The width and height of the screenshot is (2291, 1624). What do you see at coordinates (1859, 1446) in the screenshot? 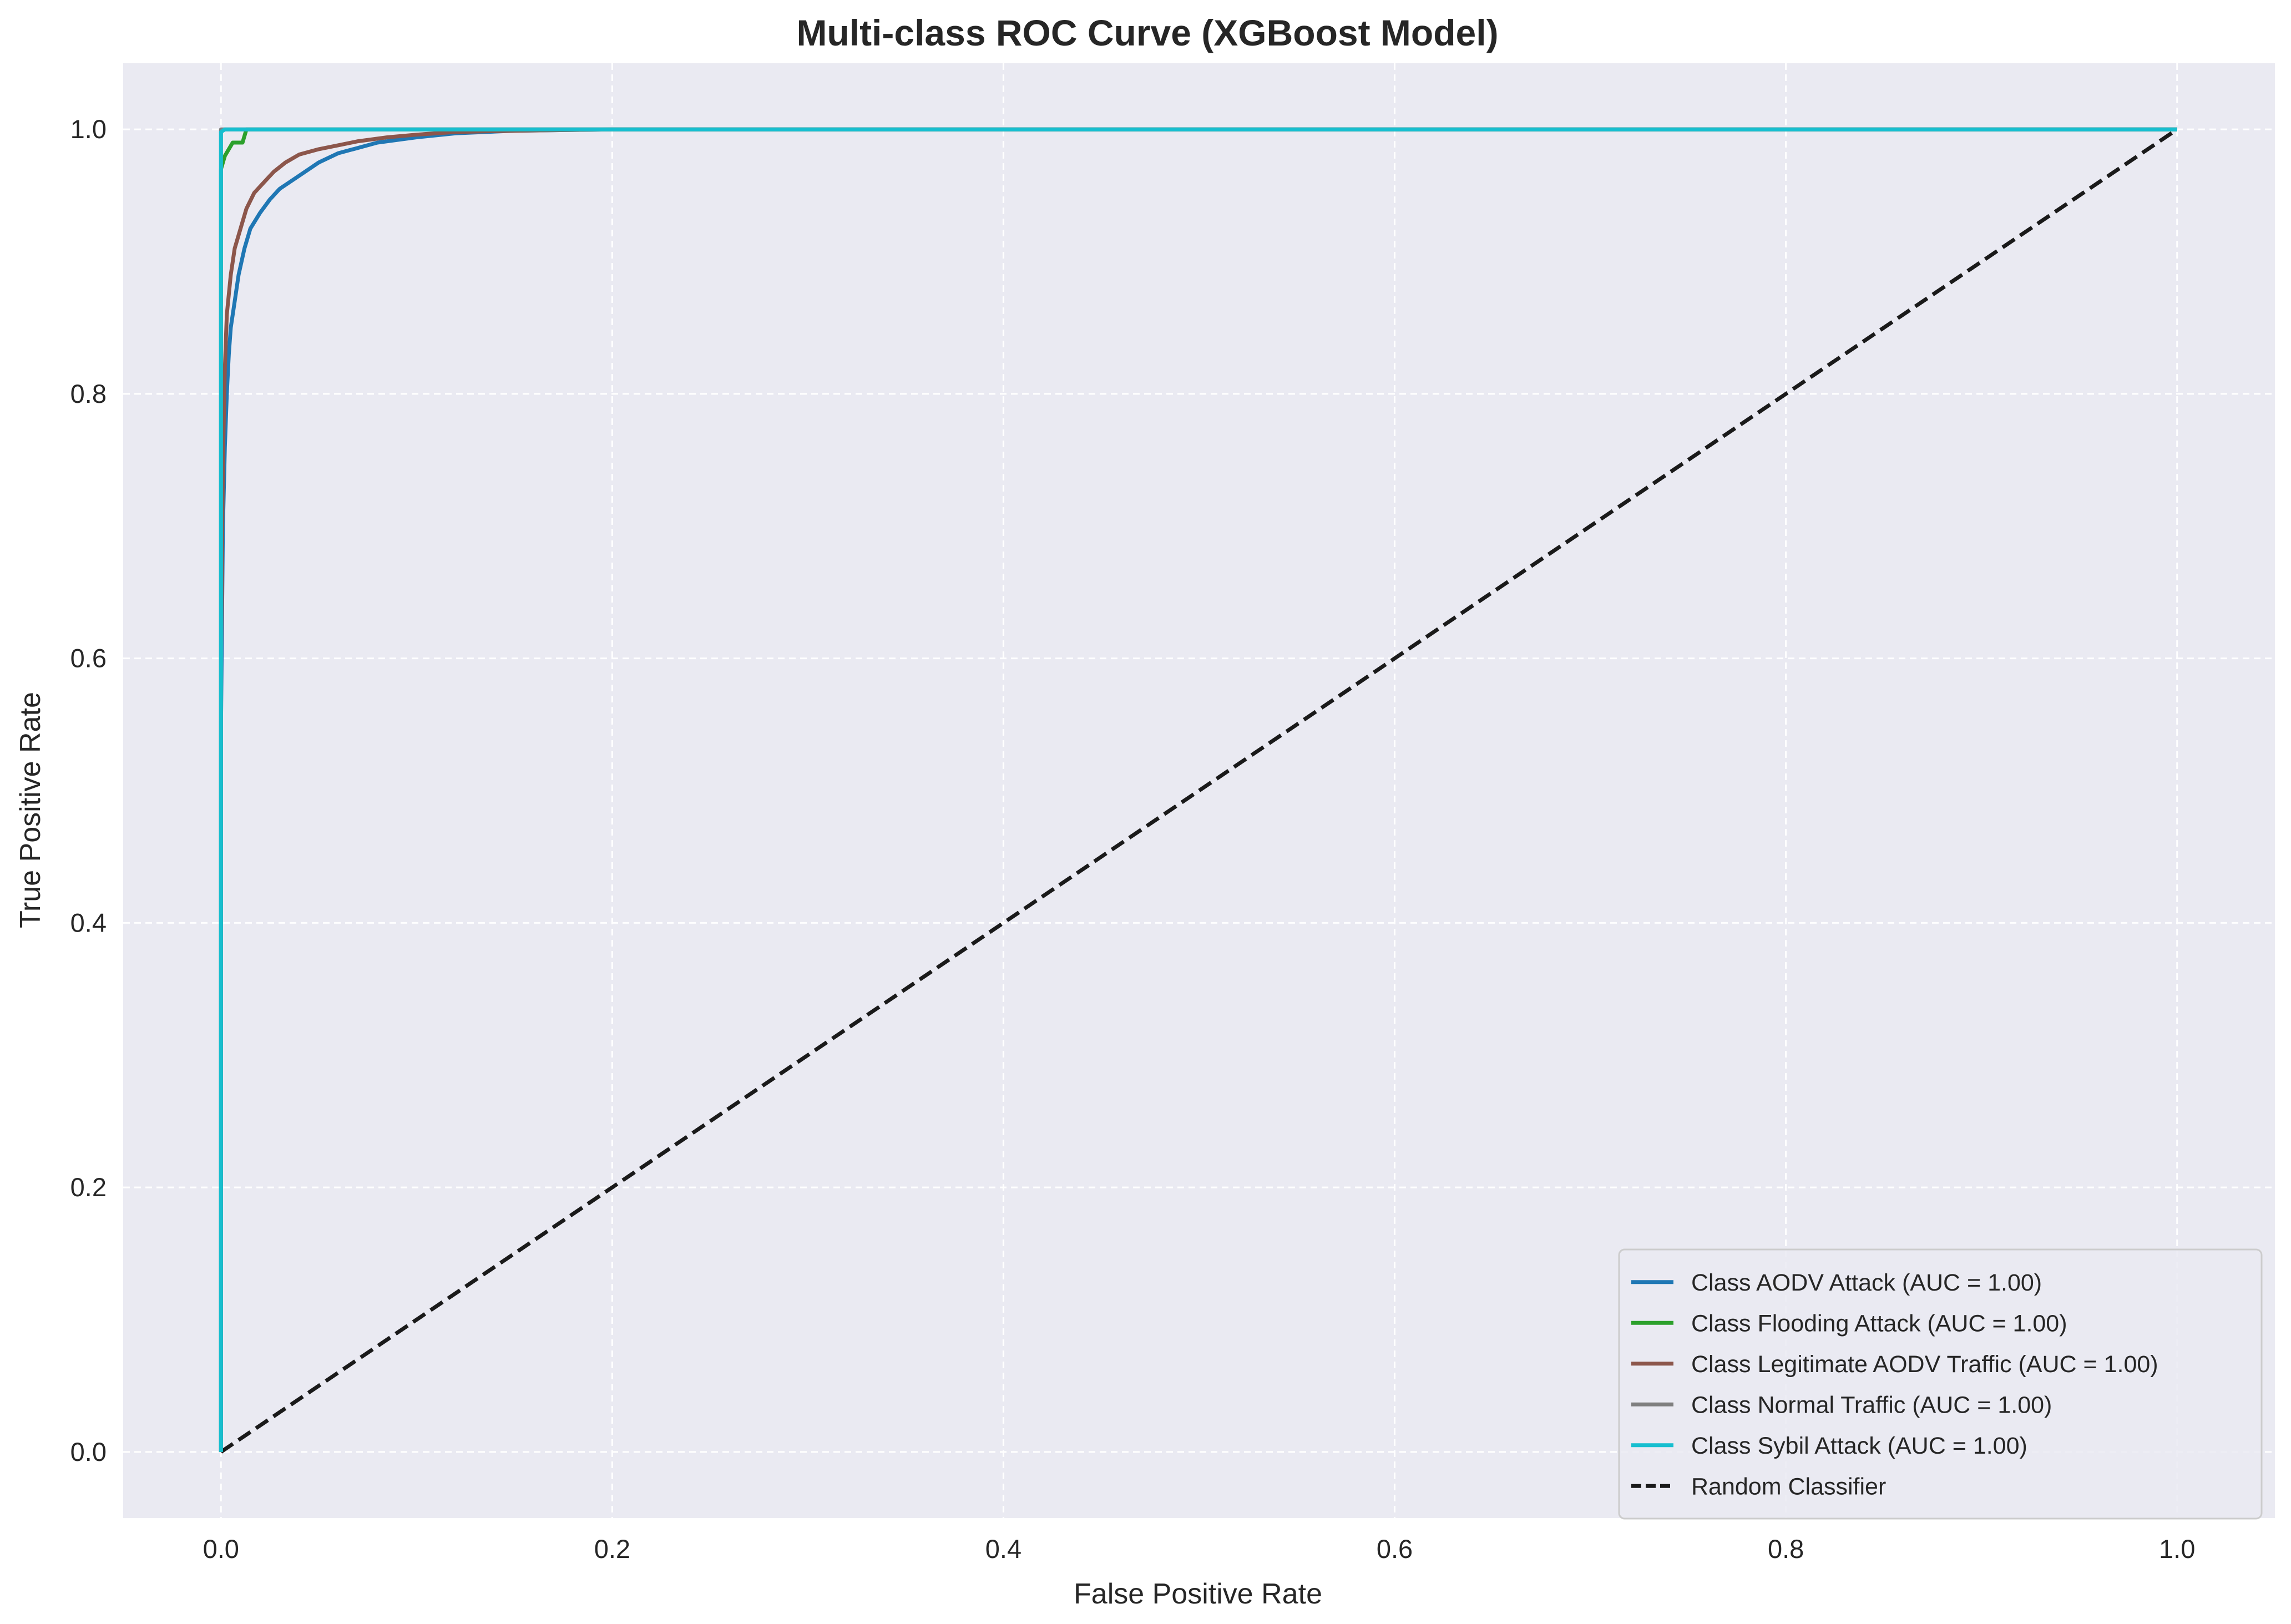
I see `legend-label: Class Sybil Attack (AUC = 1.00)` at bounding box center [1859, 1446].